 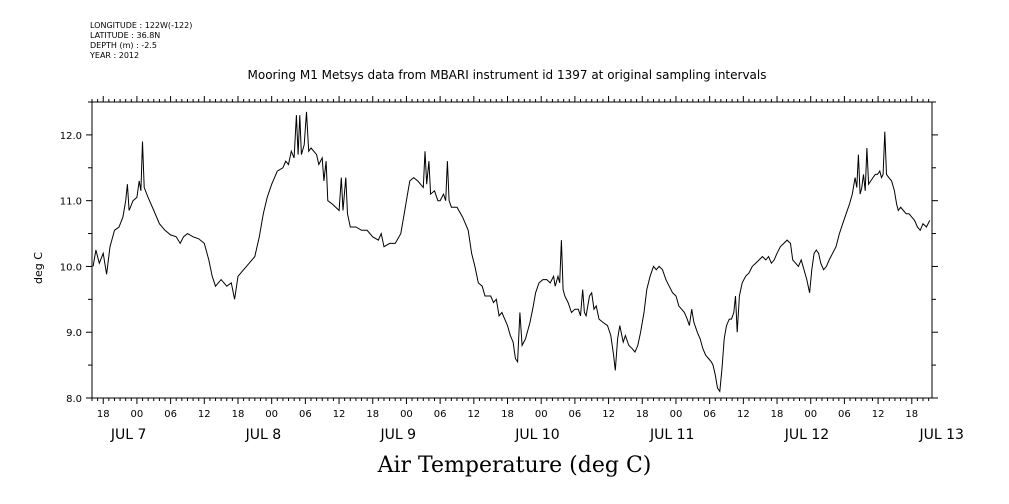 What do you see at coordinates (71, 267) in the screenshot?
I see `y-tick-label: 10.0` at bounding box center [71, 267].